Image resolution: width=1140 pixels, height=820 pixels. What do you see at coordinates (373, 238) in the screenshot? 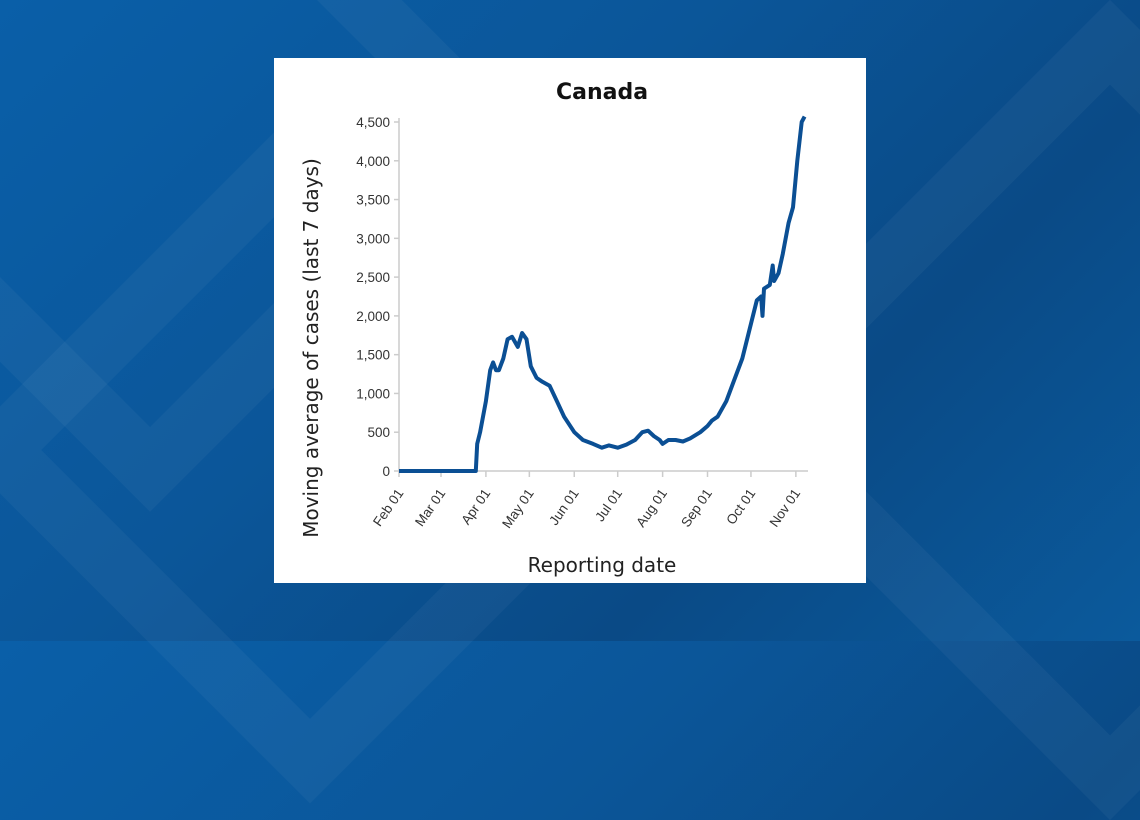
I see `y-tick-label: 3,000` at bounding box center [373, 238].